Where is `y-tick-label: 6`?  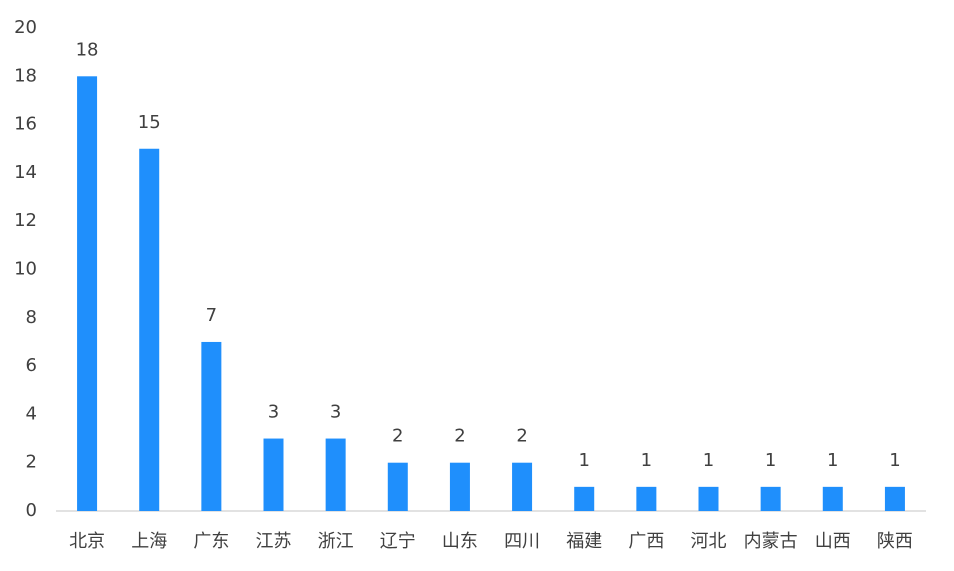
y-tick-label: 6 is located at coordinates (31, 365).